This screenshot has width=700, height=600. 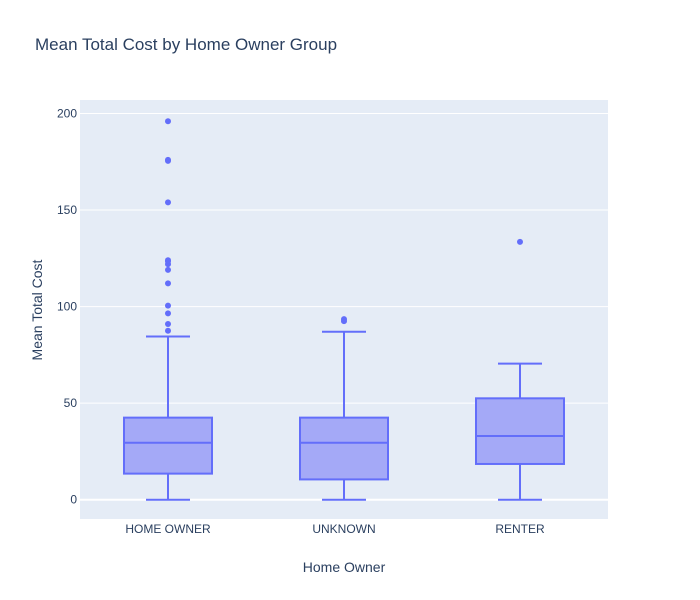 I want to click on x-tick-label: RENTER, so click(x=520, y=529).